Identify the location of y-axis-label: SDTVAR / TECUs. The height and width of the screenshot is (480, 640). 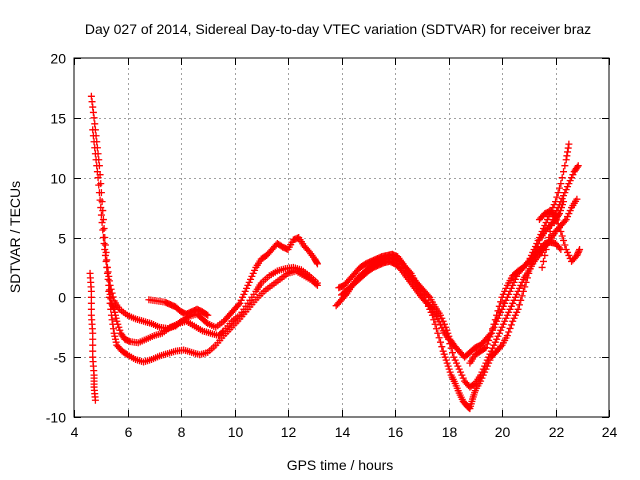
(15, 237).